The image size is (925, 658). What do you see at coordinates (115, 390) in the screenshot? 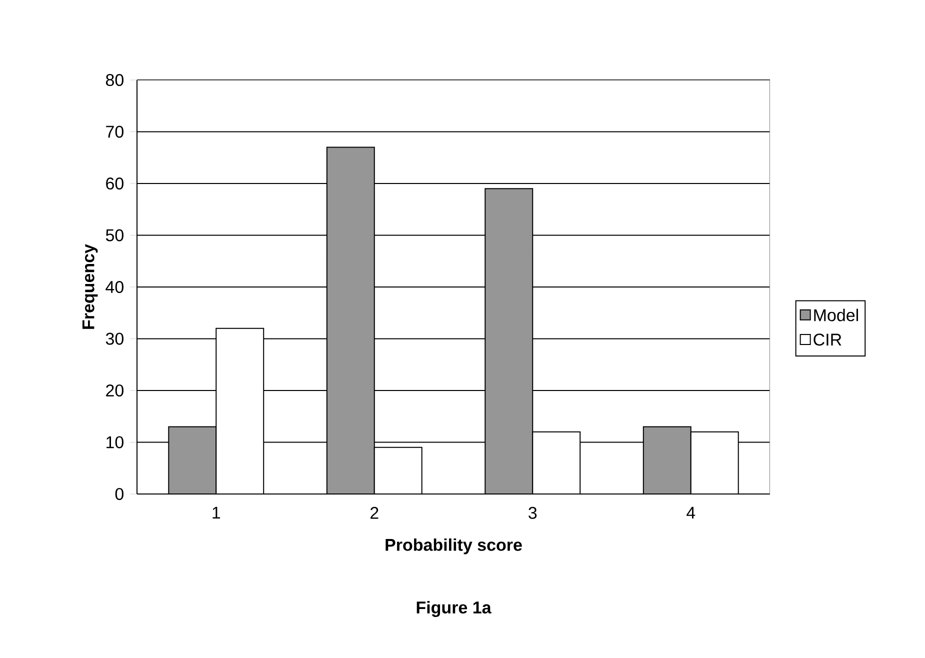
I see `y-tick-label: 20` at bounding box center [115, 390].